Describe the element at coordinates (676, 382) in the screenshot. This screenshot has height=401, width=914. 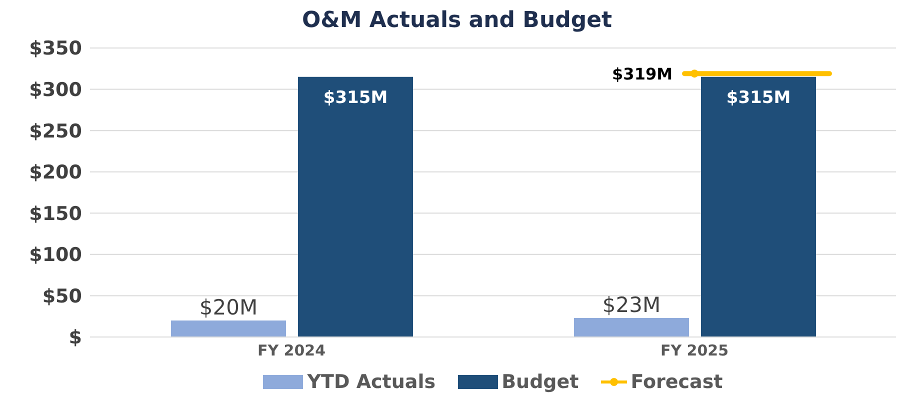
I see `legend-label: Forecast` at that location.